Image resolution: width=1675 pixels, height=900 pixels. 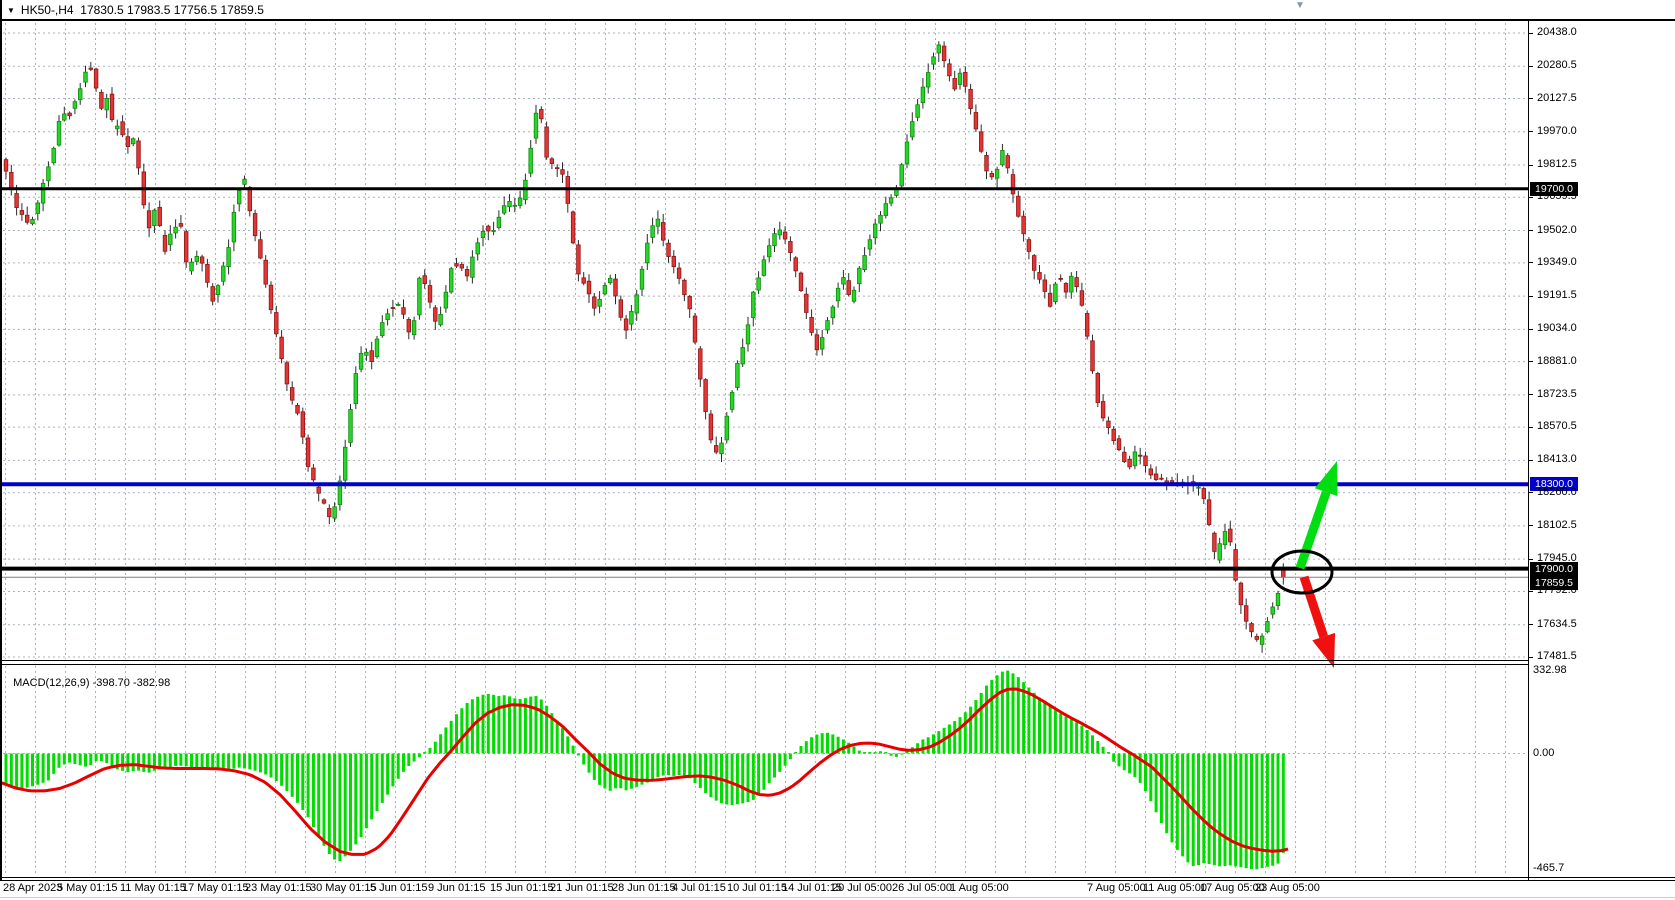 What do you see at coordinates (644, 888) in the screenshot?
I see `time-axis-label: 28 Jun 01:15` at bounding box center [644, 888].